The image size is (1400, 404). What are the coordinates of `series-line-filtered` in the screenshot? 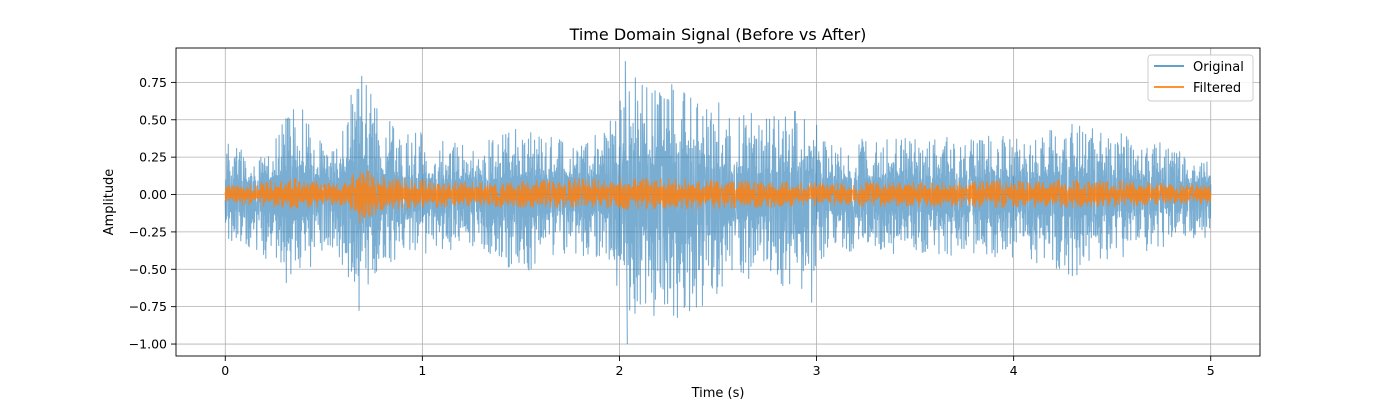 It's located at (718, 197).